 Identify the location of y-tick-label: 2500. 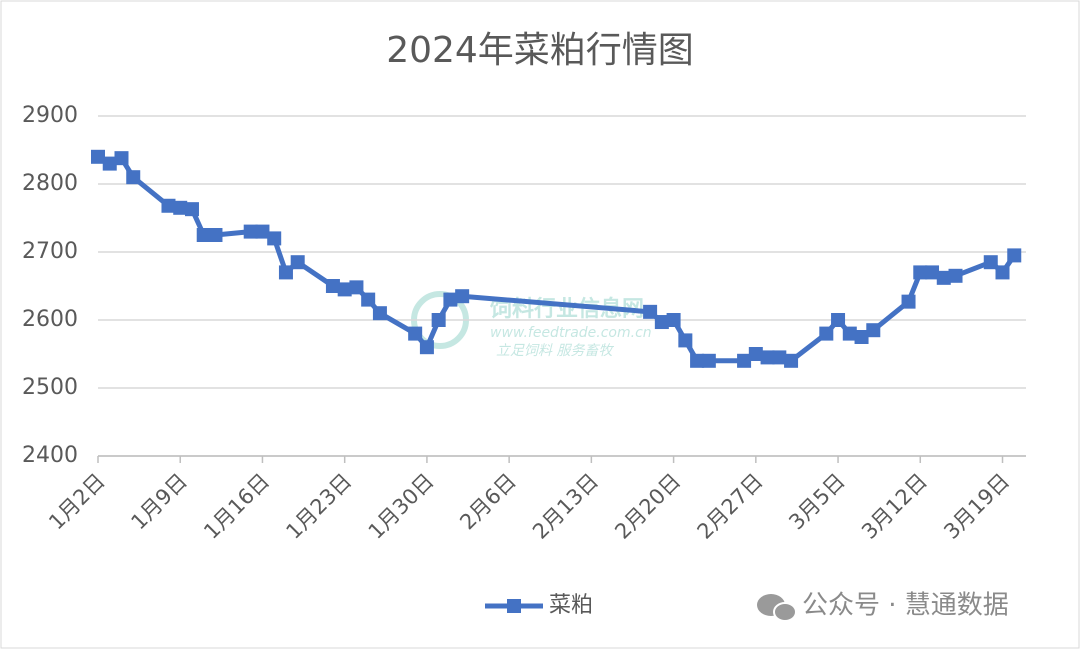
(50, 387).